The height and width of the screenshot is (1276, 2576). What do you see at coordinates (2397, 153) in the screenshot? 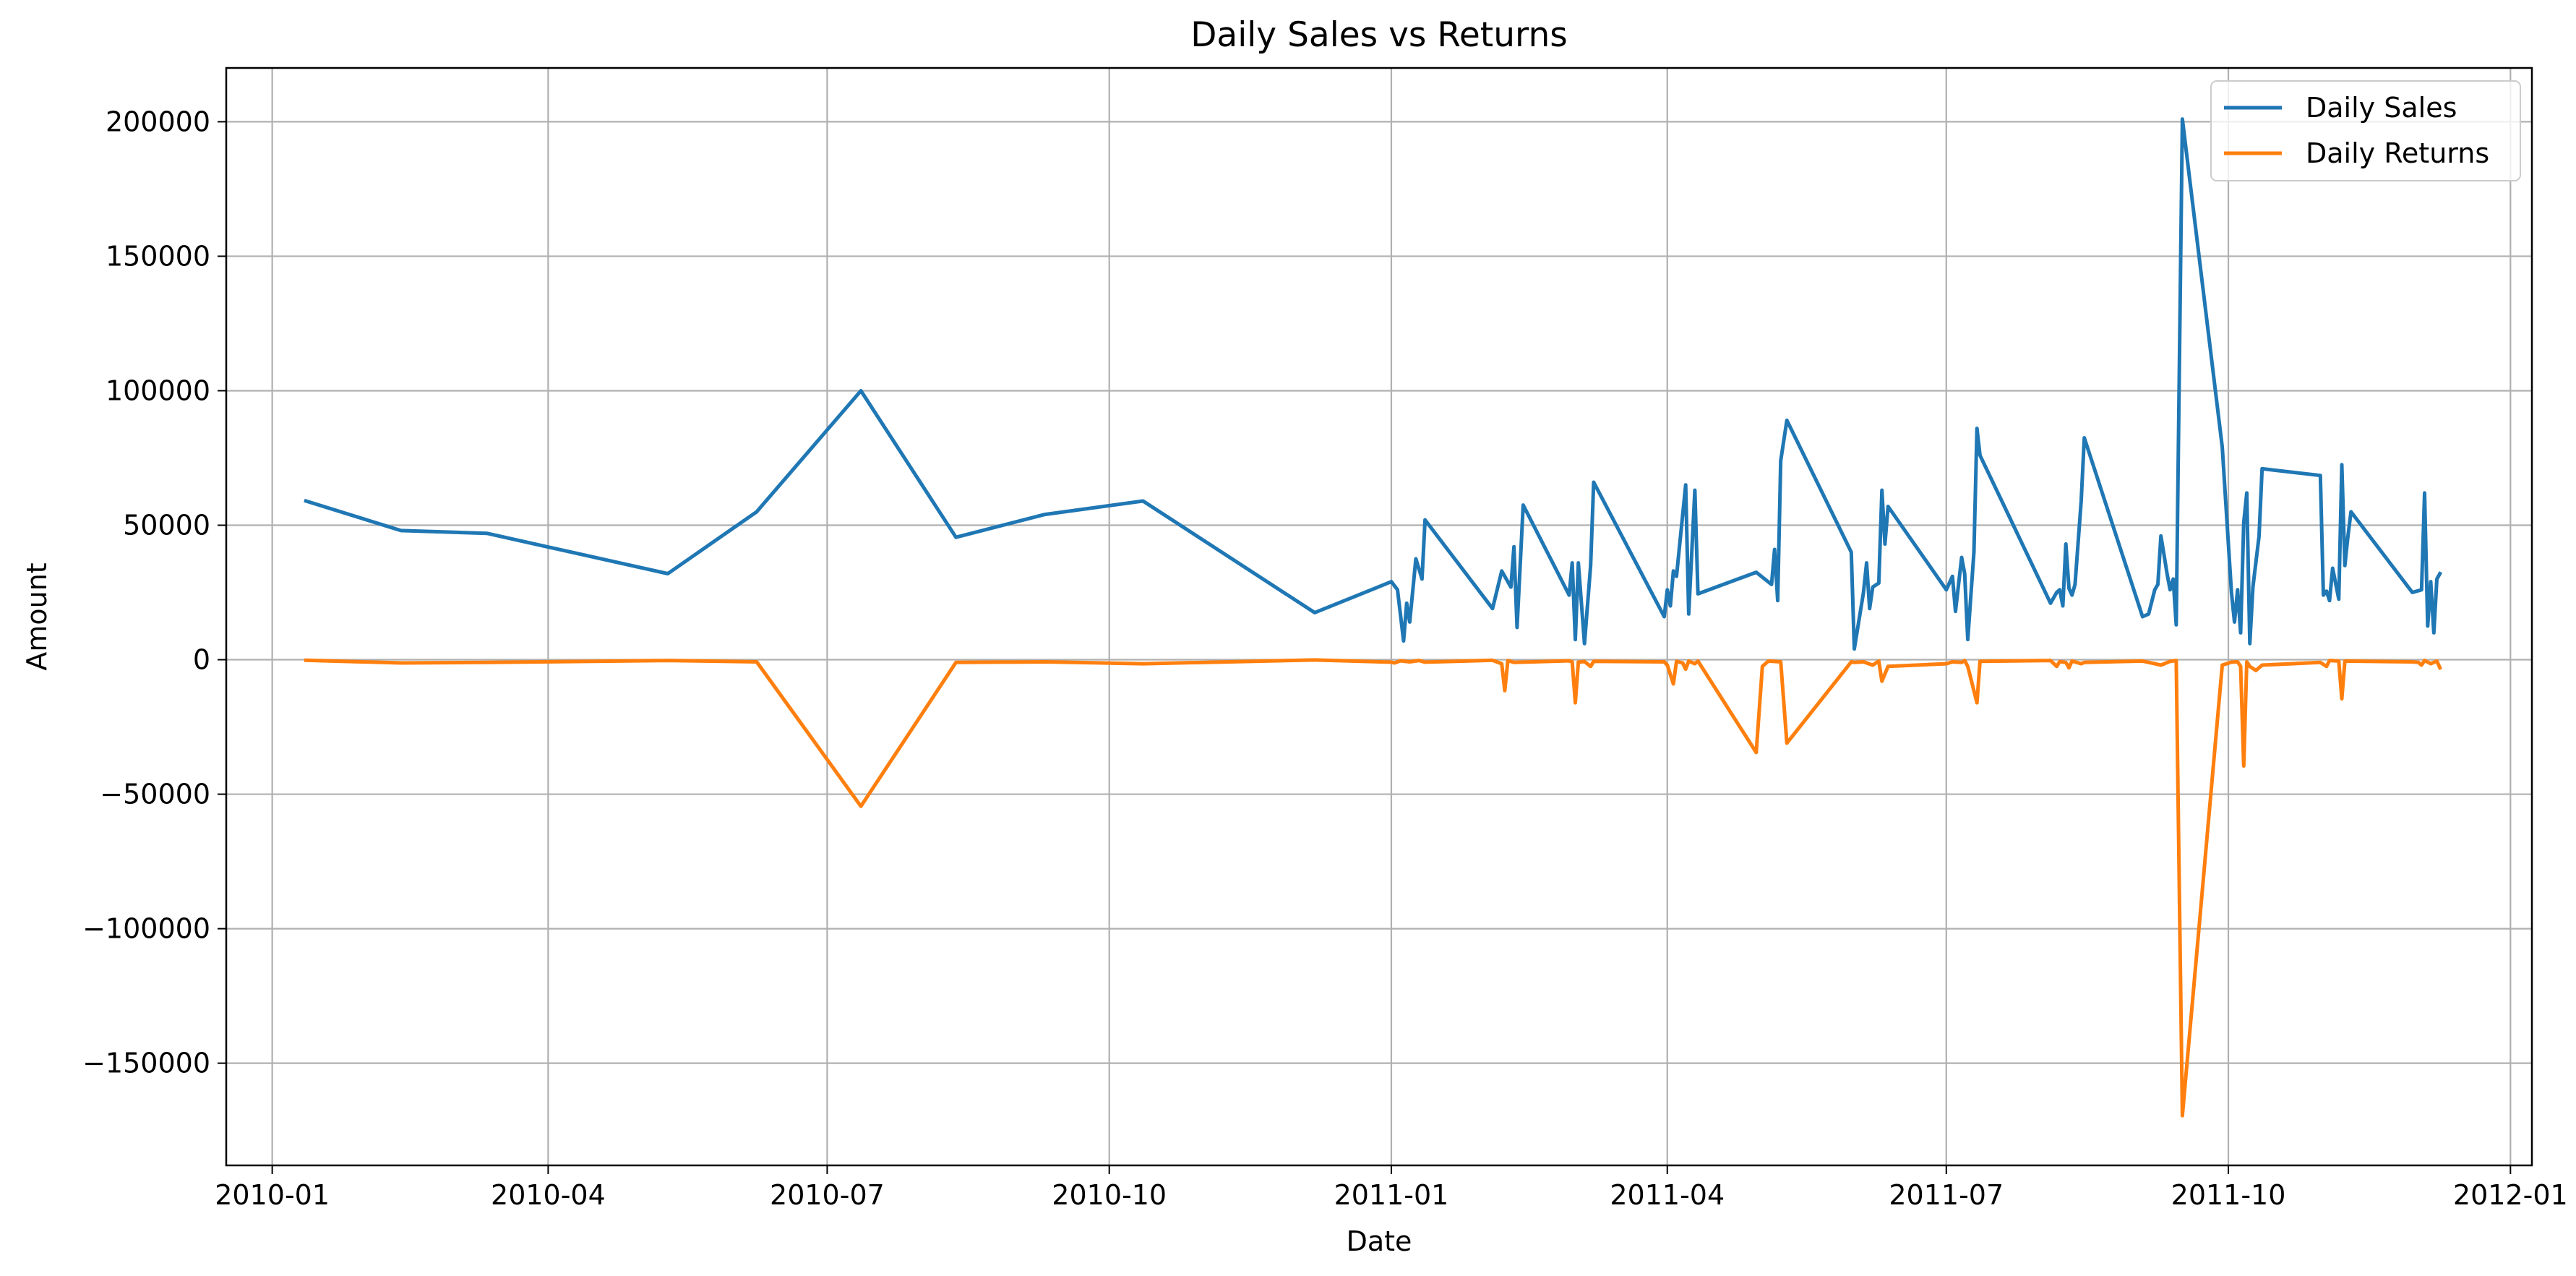
I see `legend-label-daily-returns: Daily Returns` at bounding box center [2397, 153].